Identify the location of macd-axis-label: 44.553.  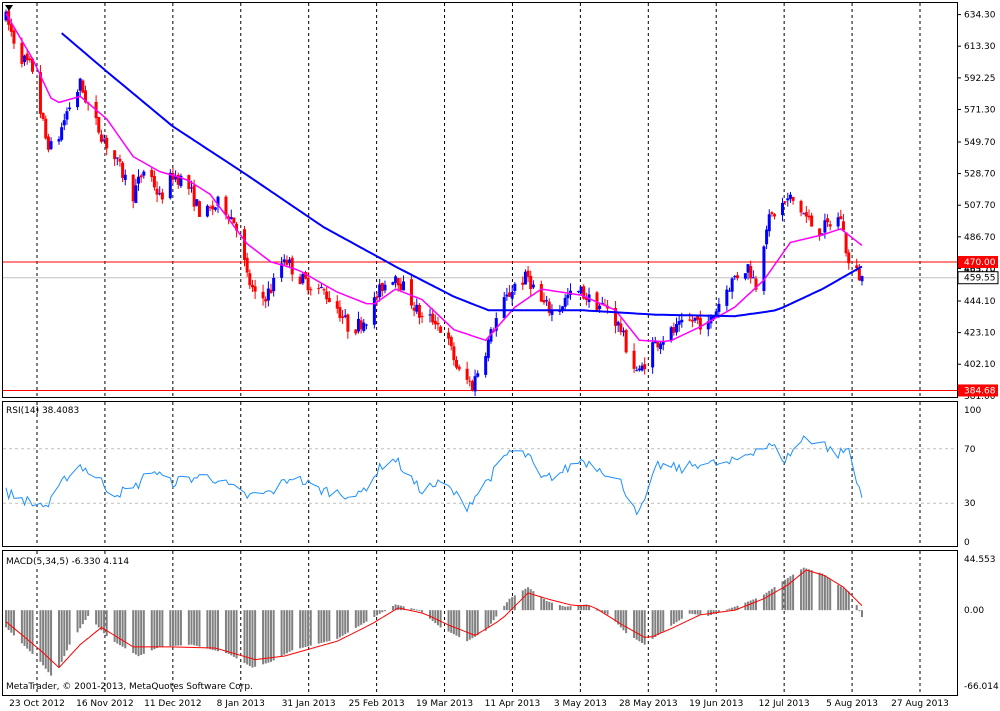
(980, 560).